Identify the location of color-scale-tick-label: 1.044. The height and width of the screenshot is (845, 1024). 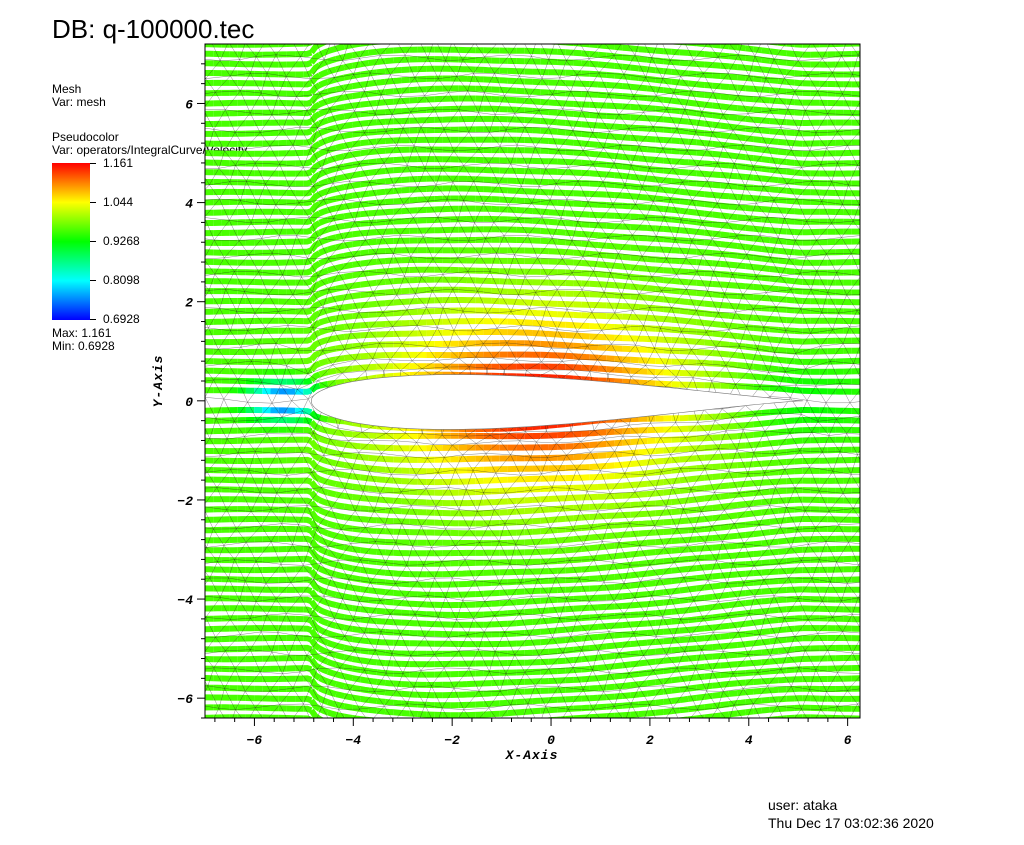
(118, 202).